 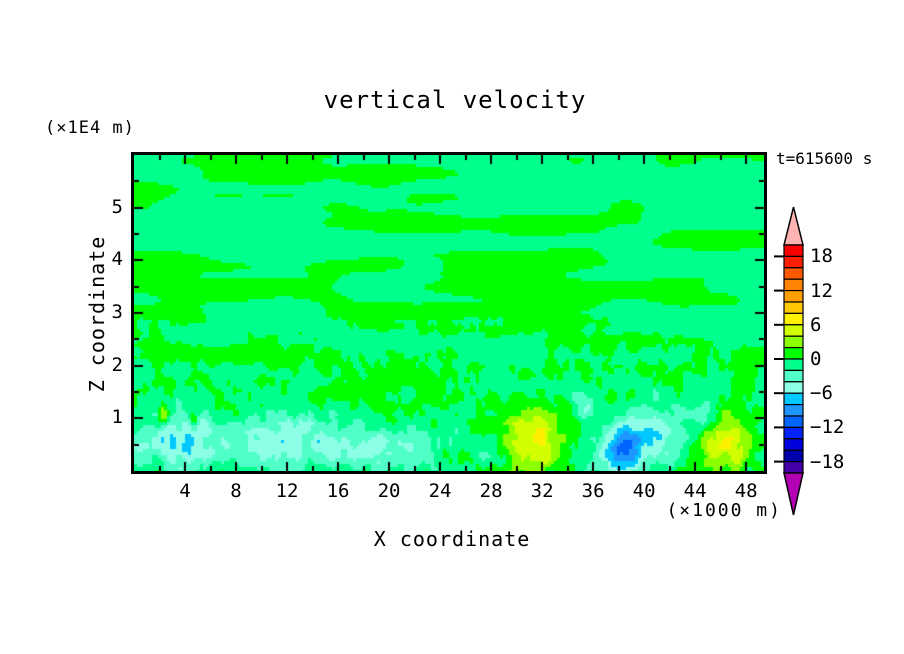 What do you see at coordinates (746, 491) in the screenshot?
I see `x-tick-label: 48` at bounding box center [746, 491].